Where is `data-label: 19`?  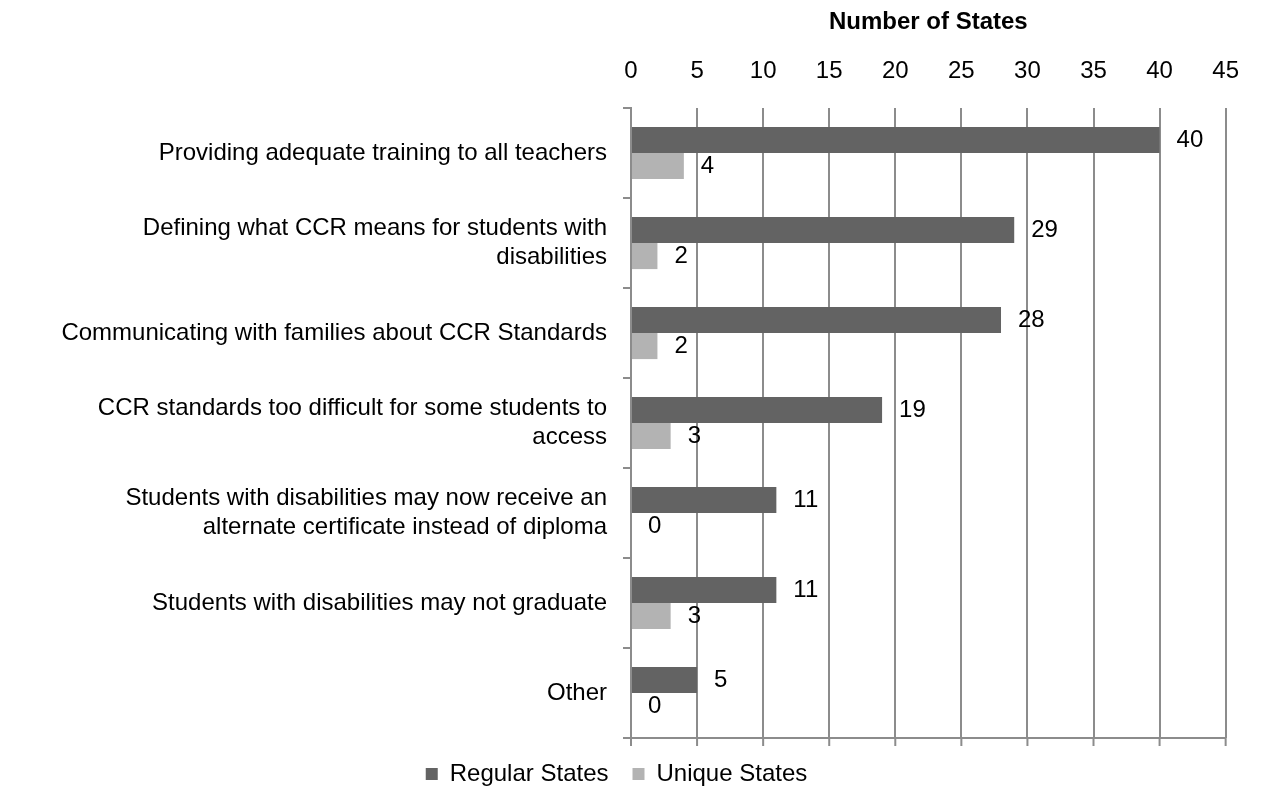 data-label: 19 is located at coordinates (912, 408).